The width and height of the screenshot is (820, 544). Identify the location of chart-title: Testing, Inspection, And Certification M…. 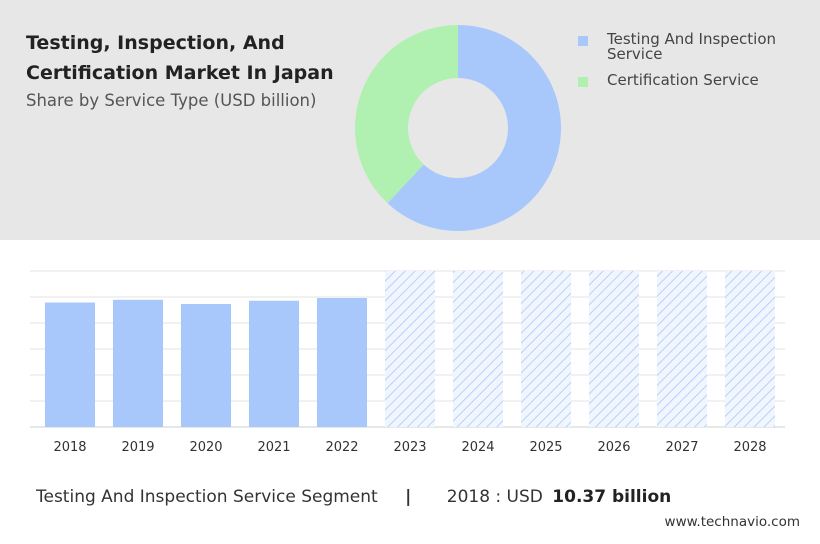
(180, 58).